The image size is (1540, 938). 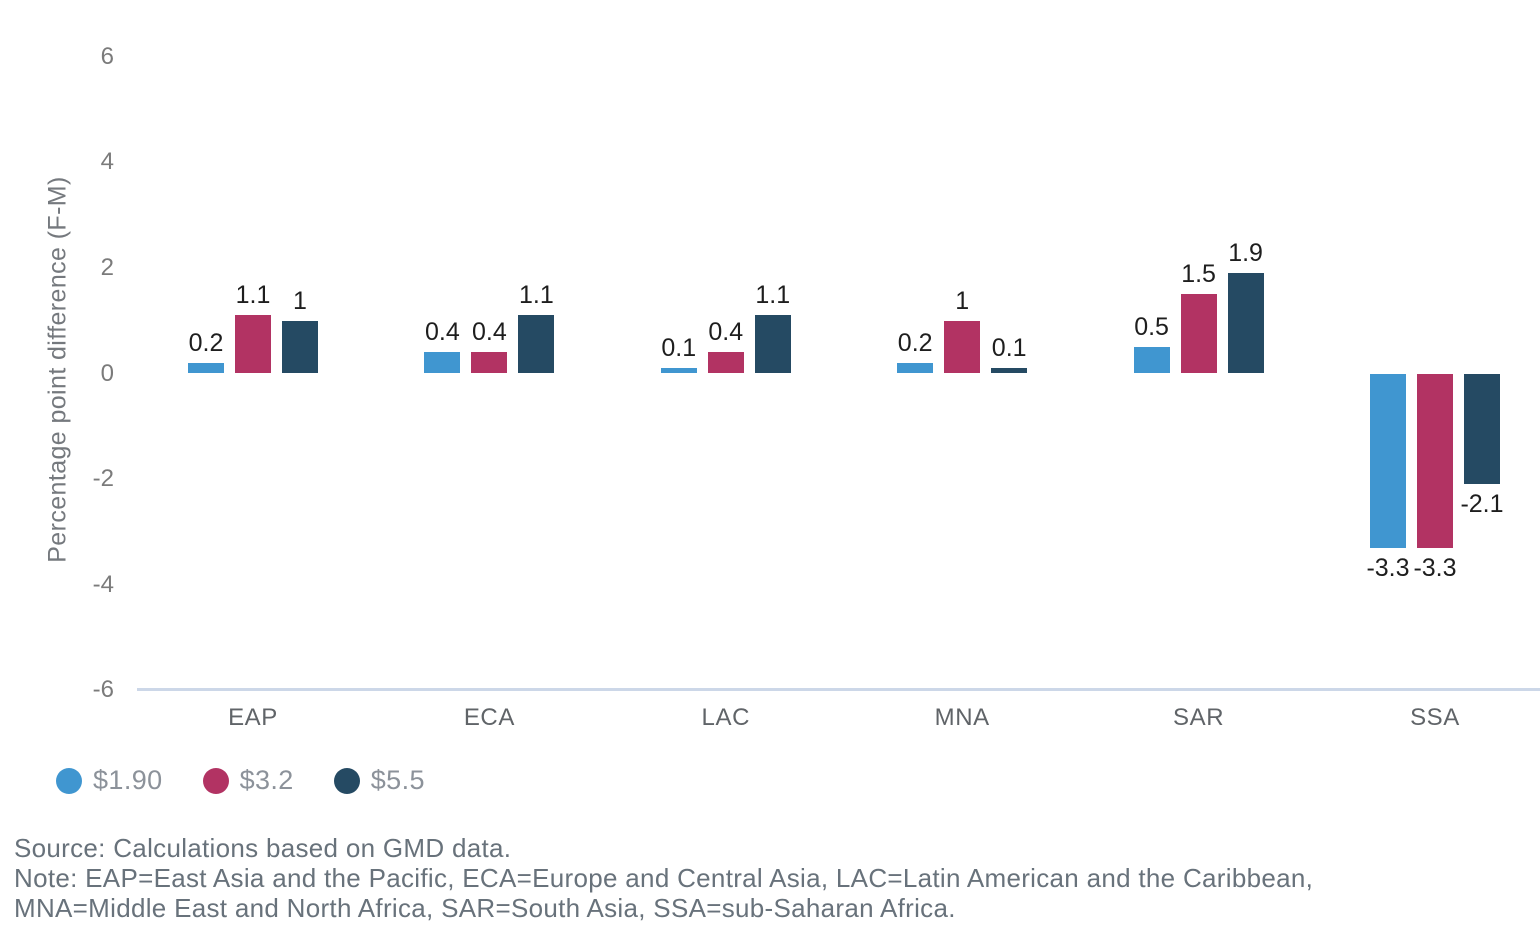 What do you see at coordinates (1245, 323) in the screenshot?
I see `bar-SAR-$5.5` at bounding box center [1245, 323].